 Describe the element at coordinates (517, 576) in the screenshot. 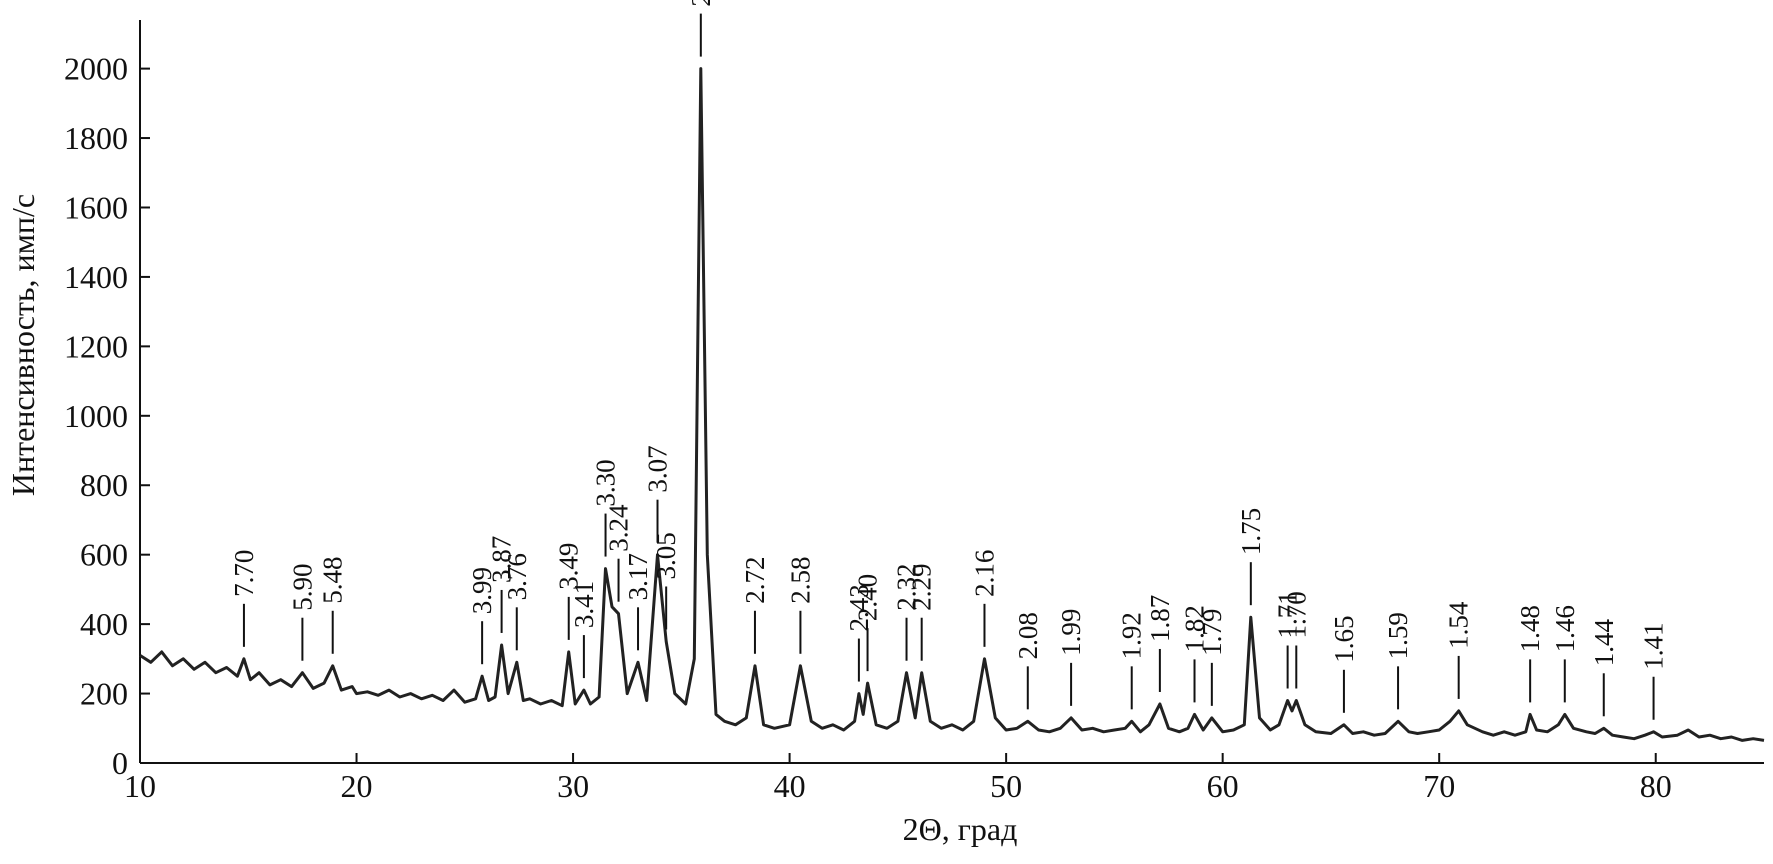

I see `peak-label: 3.76` at that location.